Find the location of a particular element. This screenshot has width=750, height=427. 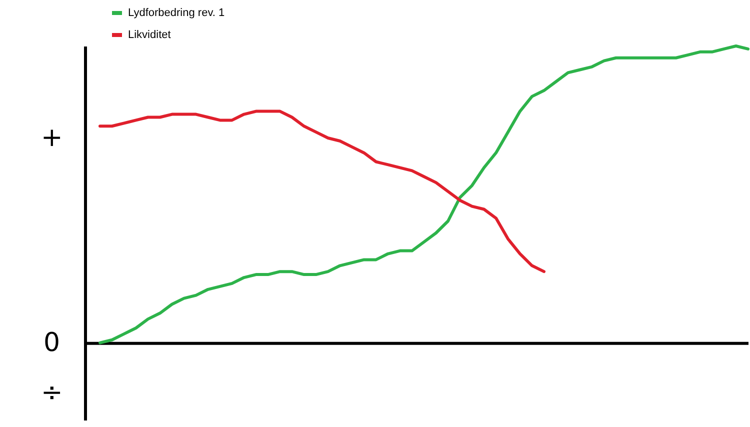

text: 0 is located at coordinates (52, 343).